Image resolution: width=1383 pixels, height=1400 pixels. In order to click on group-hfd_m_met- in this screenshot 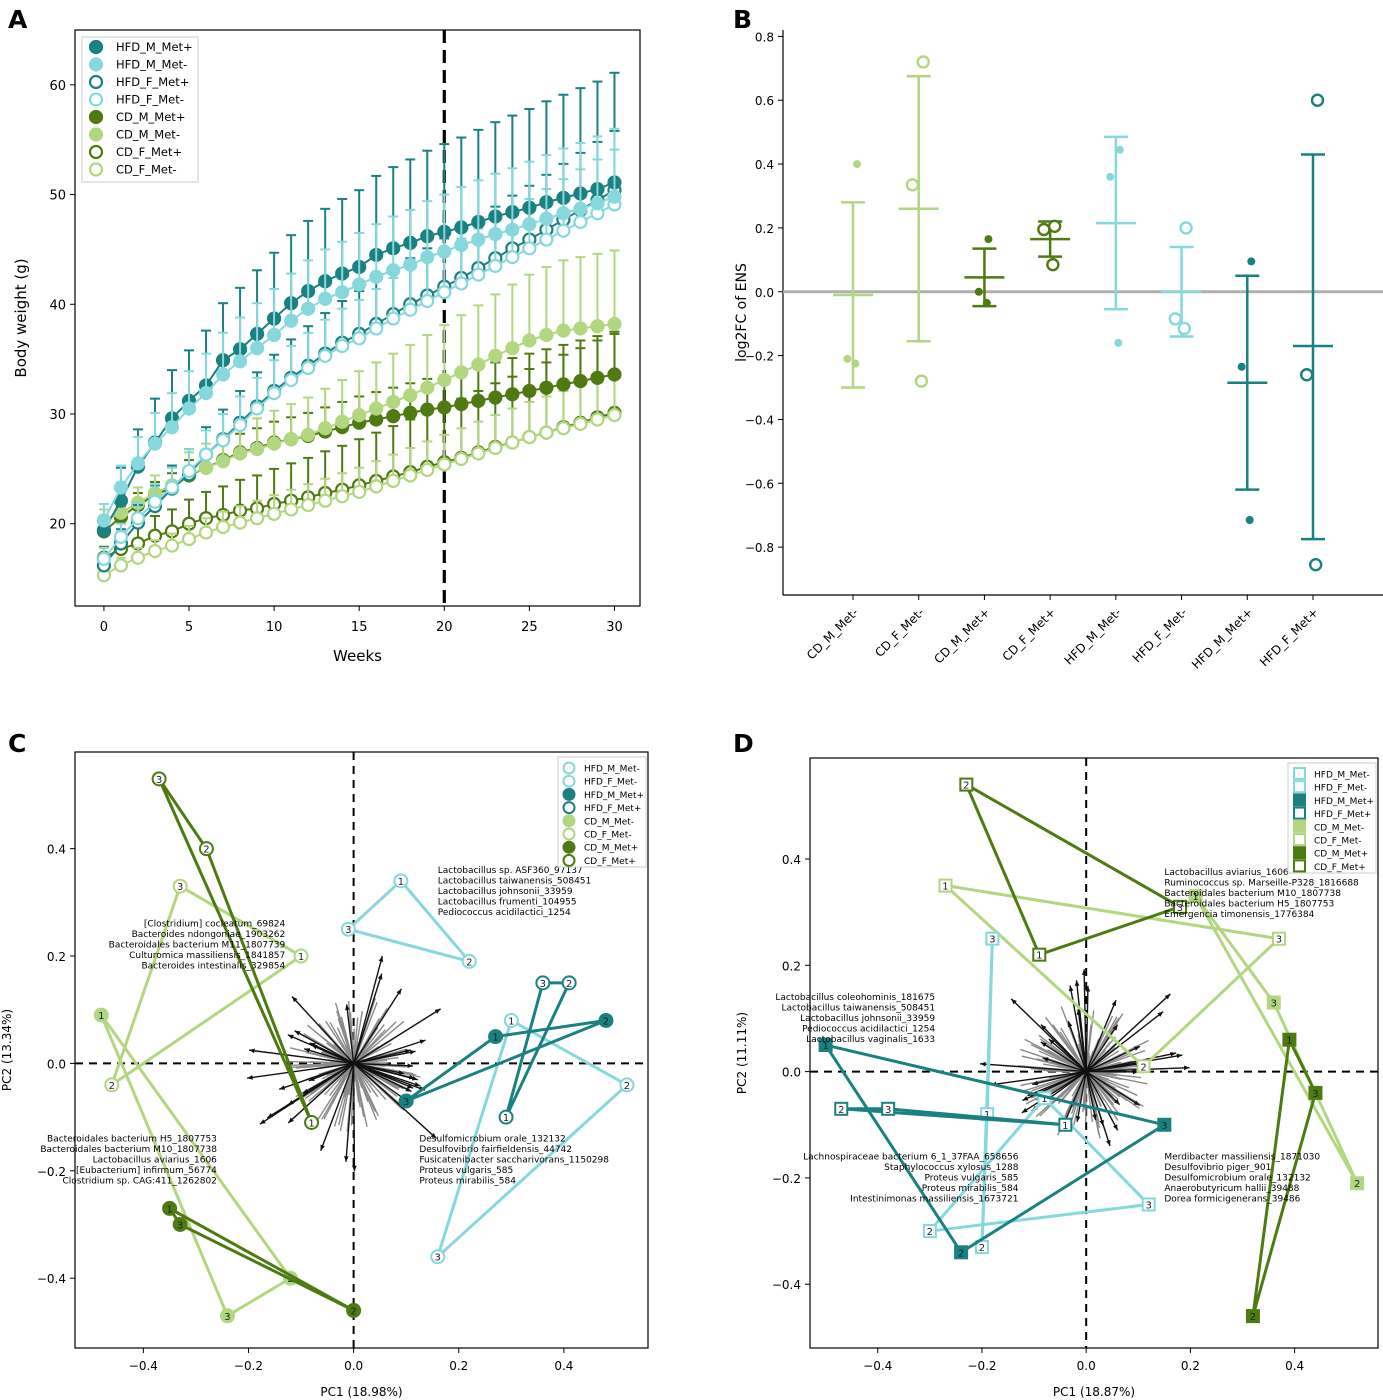, I will do `click(1115, 241)`.